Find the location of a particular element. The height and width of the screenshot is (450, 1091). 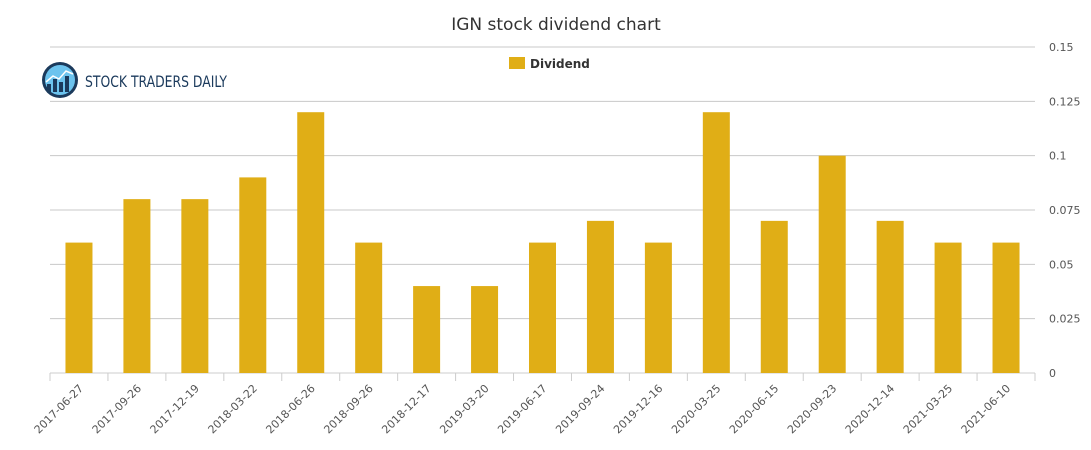

y-tick-label: 0.15 is located at coordinates (1061, 47).